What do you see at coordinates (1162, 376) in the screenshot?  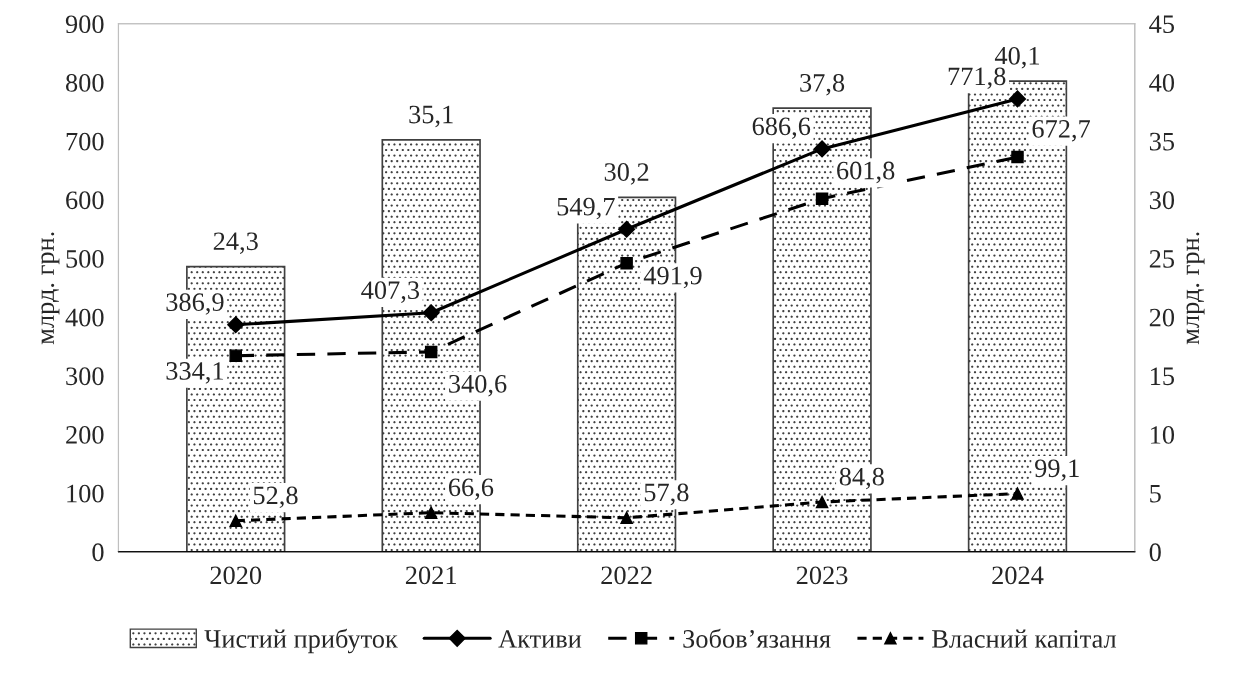 I see `y2-tick-label: 15` at bounding box center [1162, 376].